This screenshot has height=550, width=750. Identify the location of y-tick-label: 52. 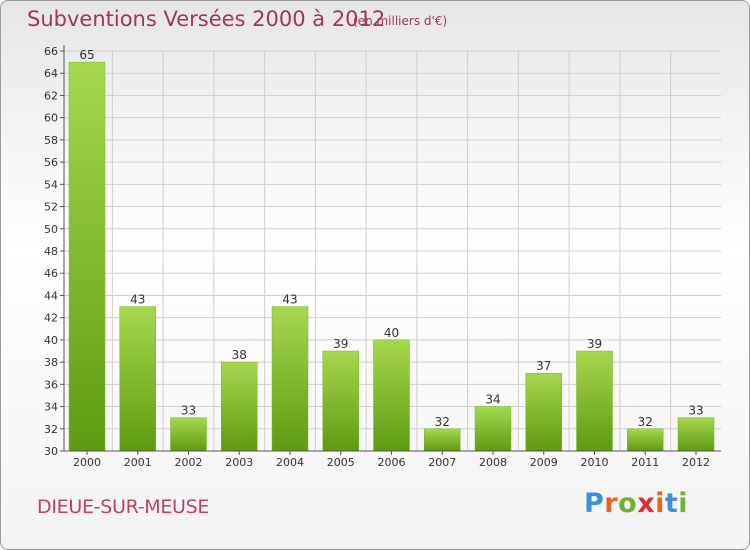
(51, 207).